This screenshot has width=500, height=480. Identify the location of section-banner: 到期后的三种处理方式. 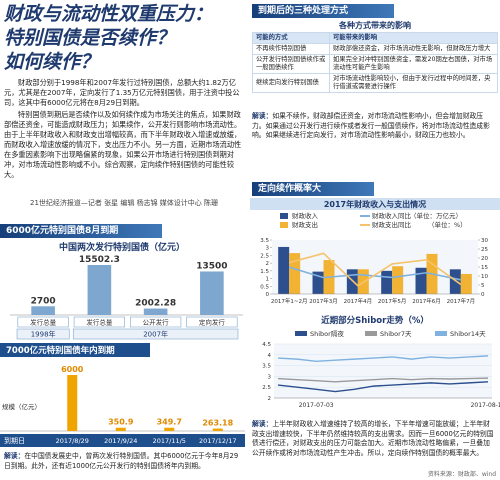
(323, 11).